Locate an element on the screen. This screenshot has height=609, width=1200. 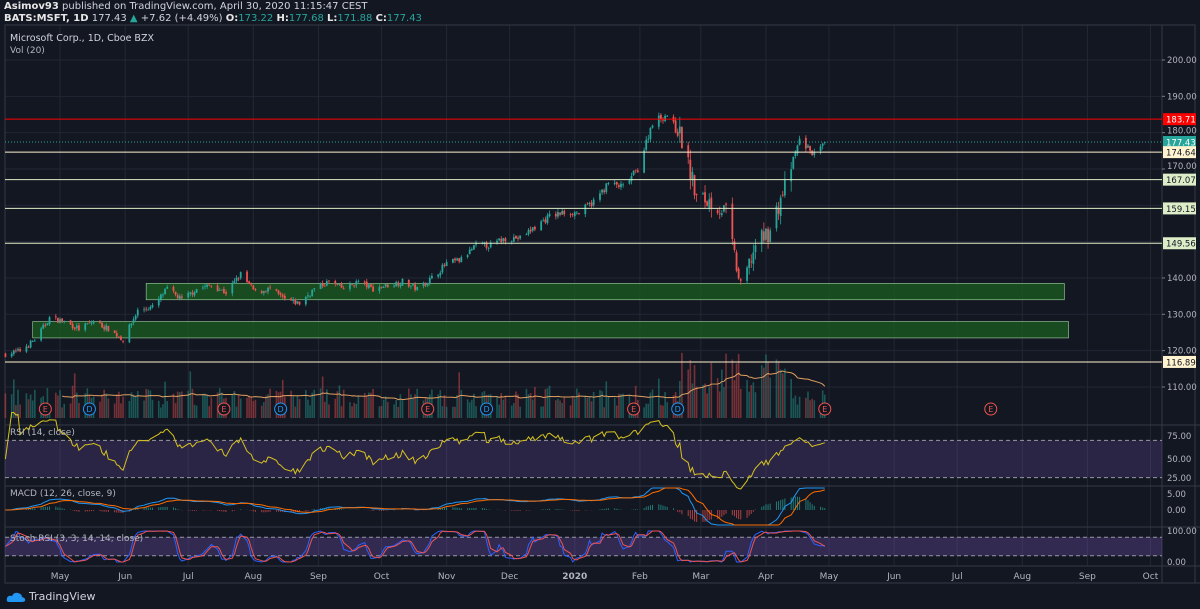
stoch-axis-label: 0.00 is located at coordinates (1176, 563).